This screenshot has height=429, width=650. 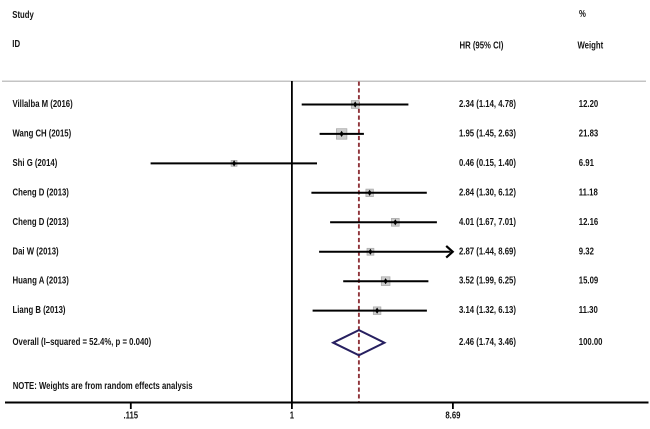 What do you see at coordinates (591, 45) in the screenshot?
I see `svg-text: Weight` at bounding box center [591, 45].